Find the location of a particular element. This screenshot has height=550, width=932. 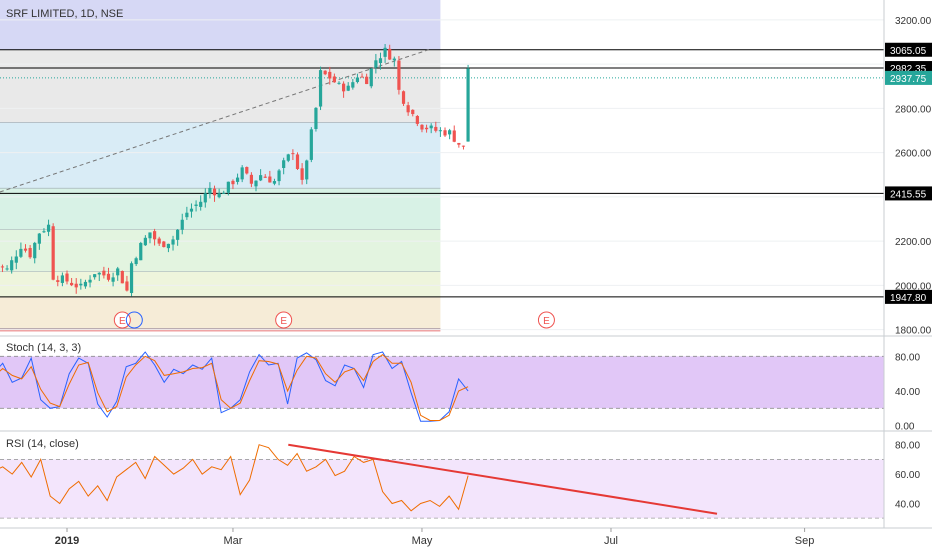

price-label-text: 1947.80 is located at coordinates (908, 298).